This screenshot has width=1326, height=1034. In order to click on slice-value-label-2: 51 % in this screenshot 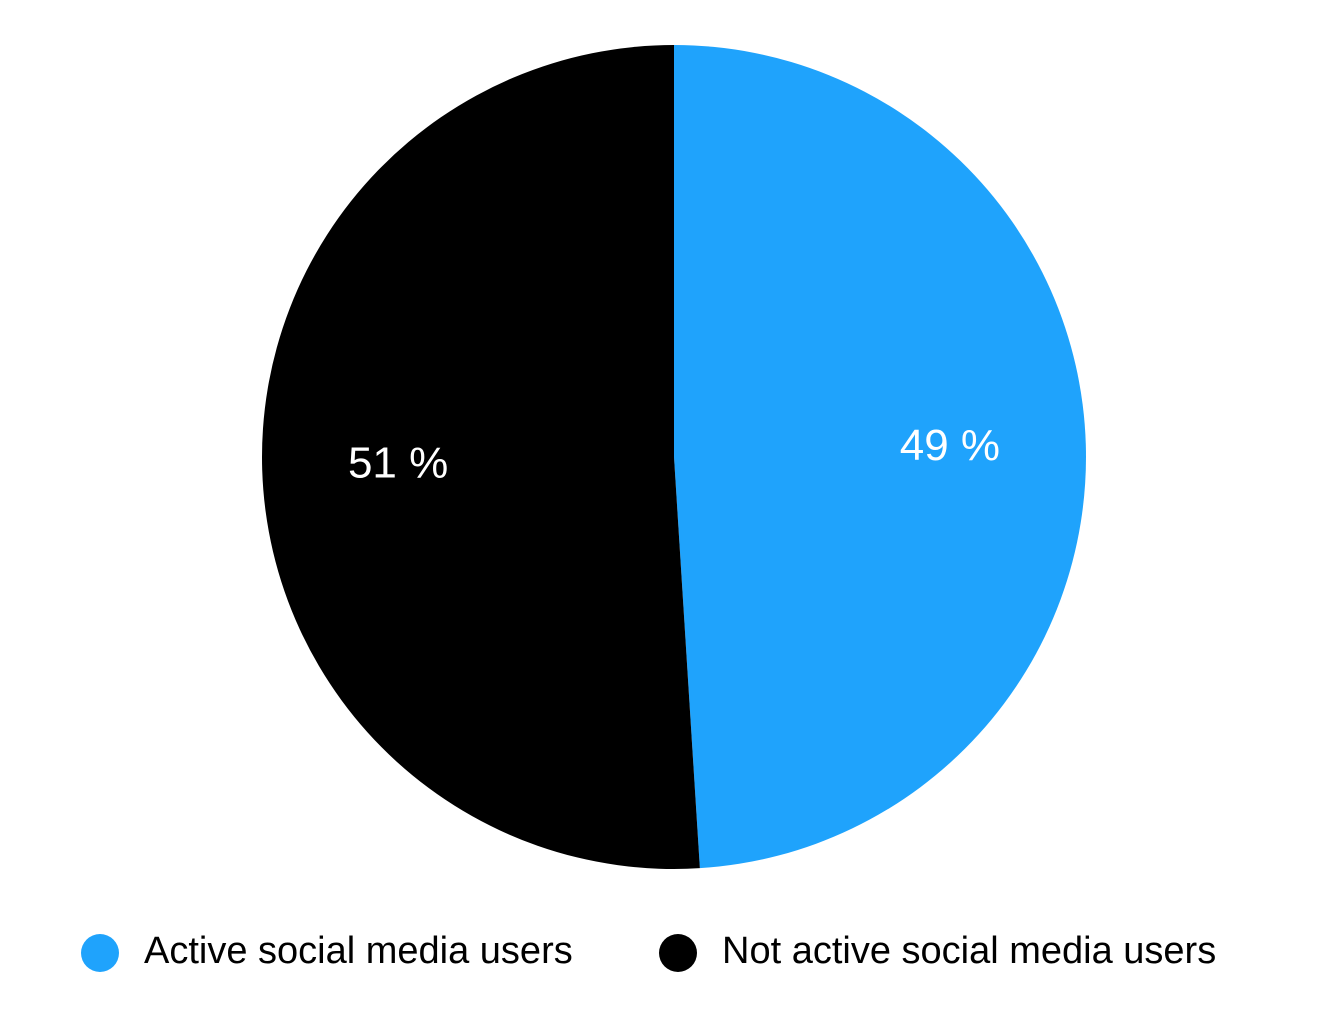, I will do `click(398, 462)`.